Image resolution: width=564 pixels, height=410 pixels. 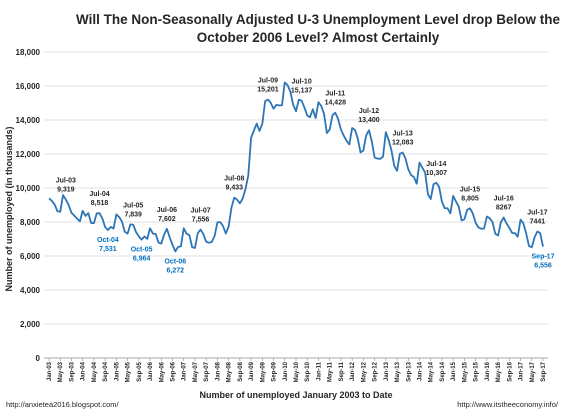 What do you see at coordinates (30, 222) in the screenshot?
I see `y-tick-label: 8,000` at bounding box center [30, 222].